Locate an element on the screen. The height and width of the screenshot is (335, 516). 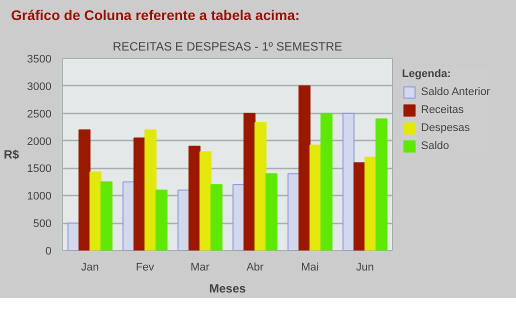
x-tick-label: Jun is located at coordinates (365, 268).